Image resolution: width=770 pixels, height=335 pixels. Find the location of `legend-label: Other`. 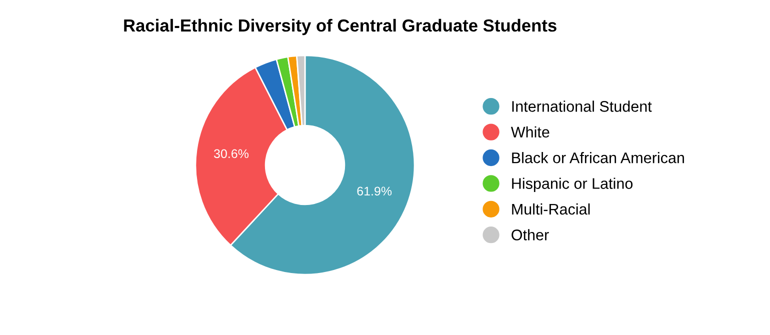

legend-label: Other is located at coordinates (530, 234).